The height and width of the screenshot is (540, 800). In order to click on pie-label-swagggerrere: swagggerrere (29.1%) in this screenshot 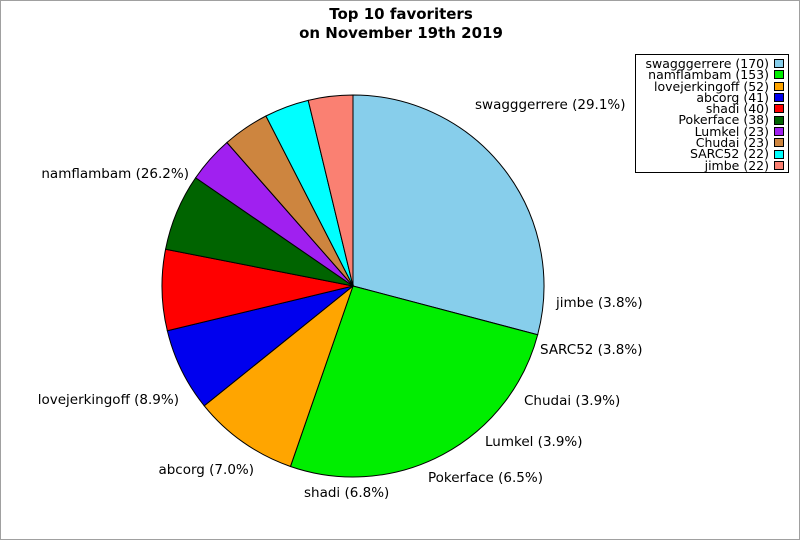, I will do `click(550, 105)`.